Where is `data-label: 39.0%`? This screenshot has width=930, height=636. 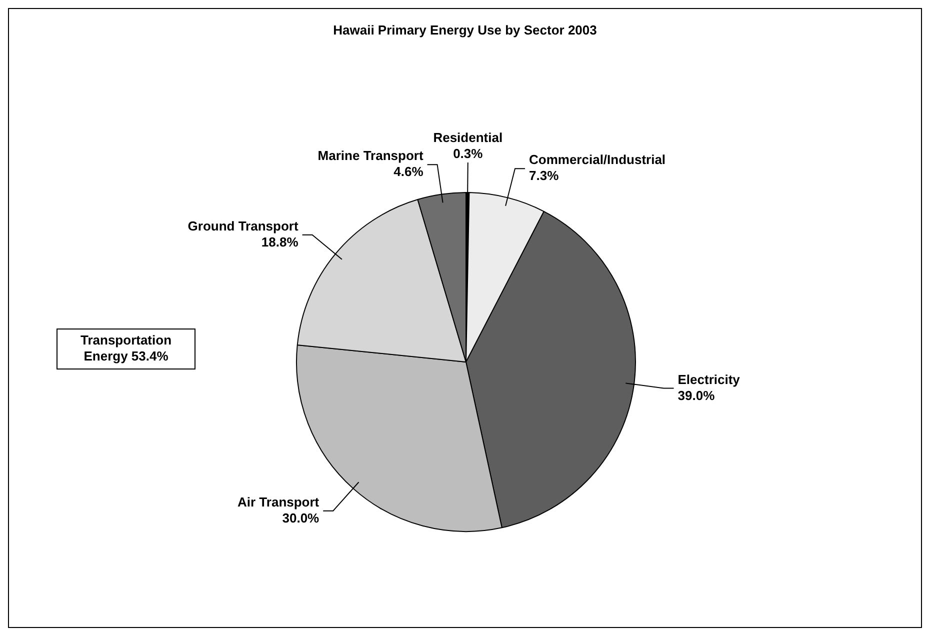 data-label: 39.0% is located at coordinates (697, 395).